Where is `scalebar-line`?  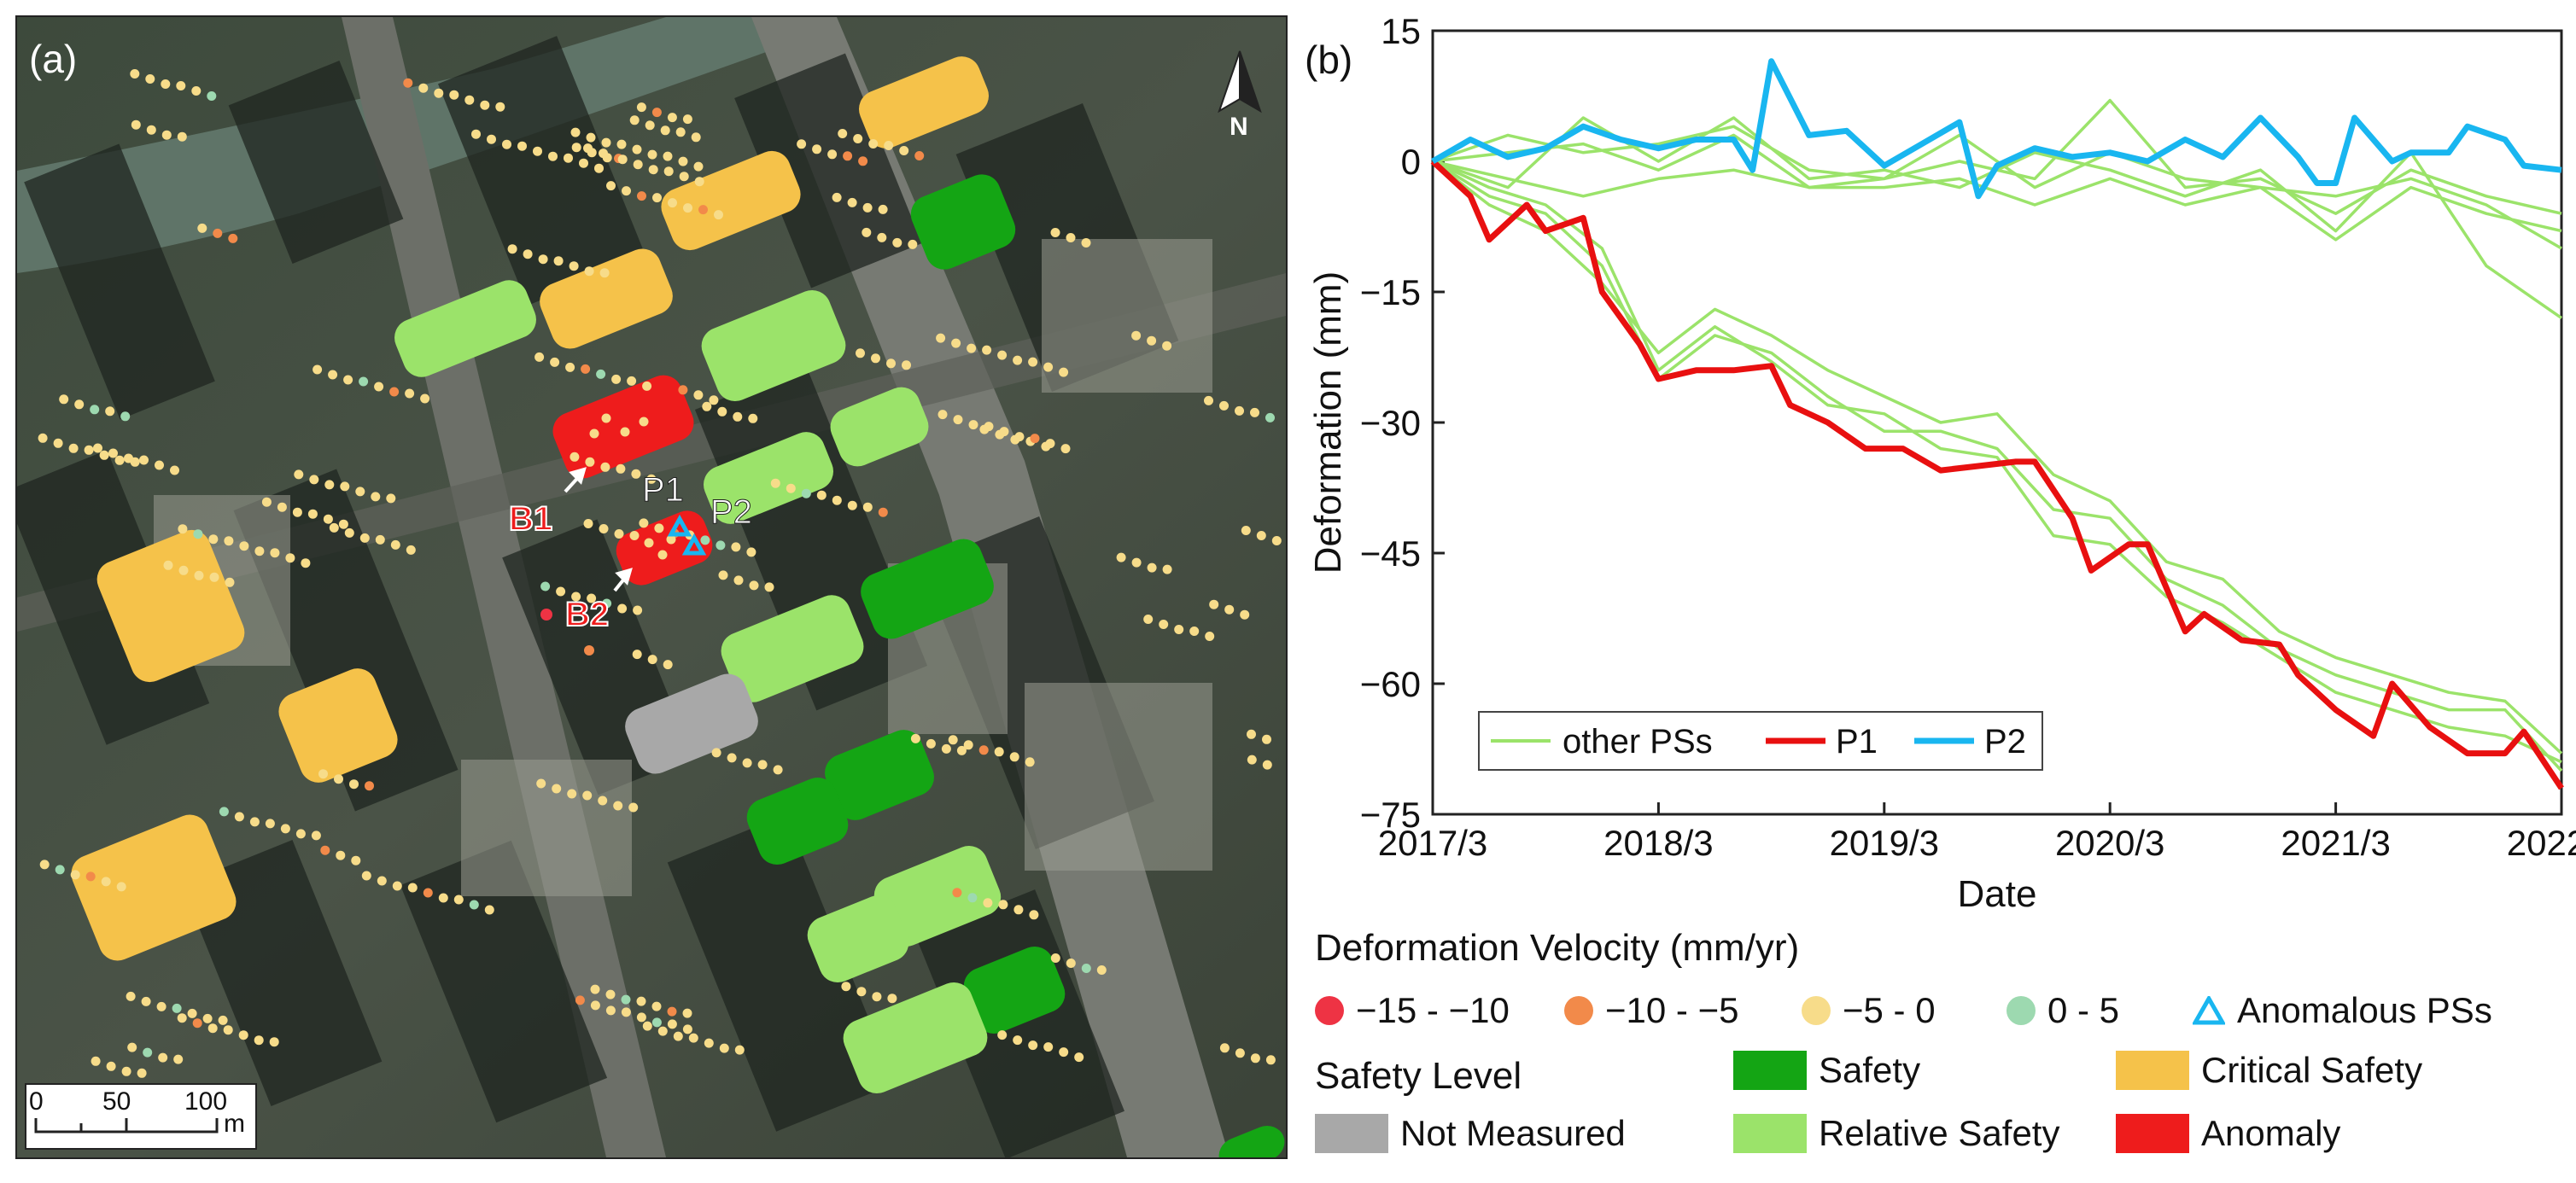
scalebar-line is located at coordinates (126, 1125).